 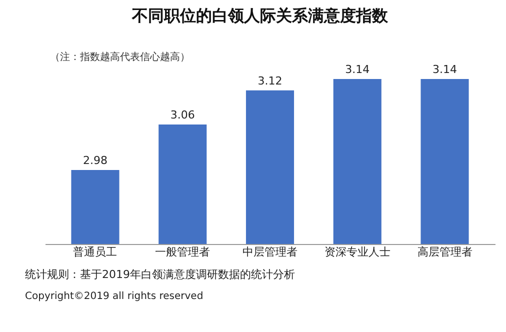 What do you see at coordinates (182, 115) in the screenshot?
I see `data-label: 3.06` at bounding box center [182, 115].